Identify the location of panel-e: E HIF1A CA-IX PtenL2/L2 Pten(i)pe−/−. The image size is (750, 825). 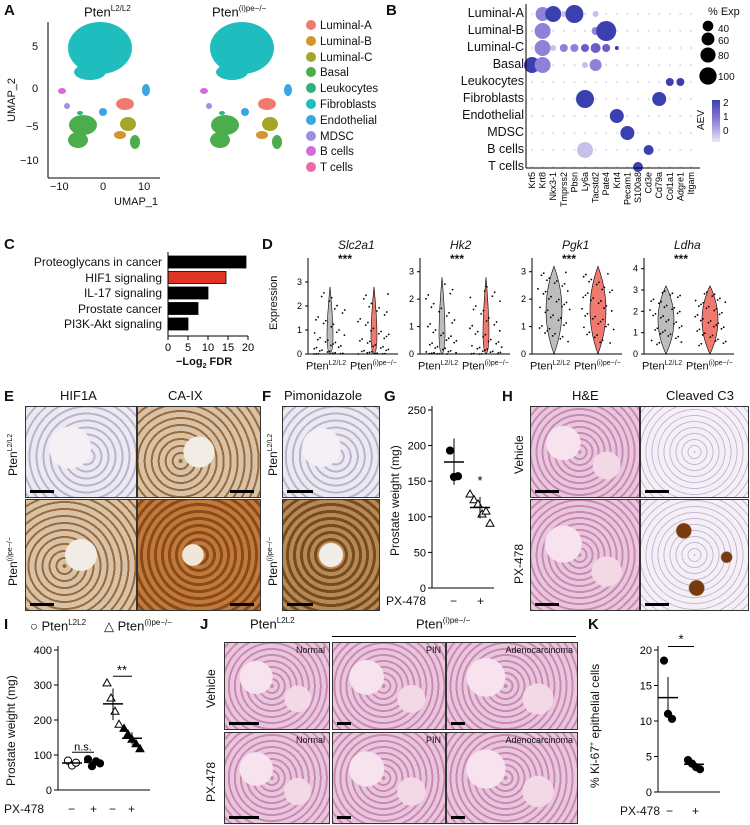
(131, 500).